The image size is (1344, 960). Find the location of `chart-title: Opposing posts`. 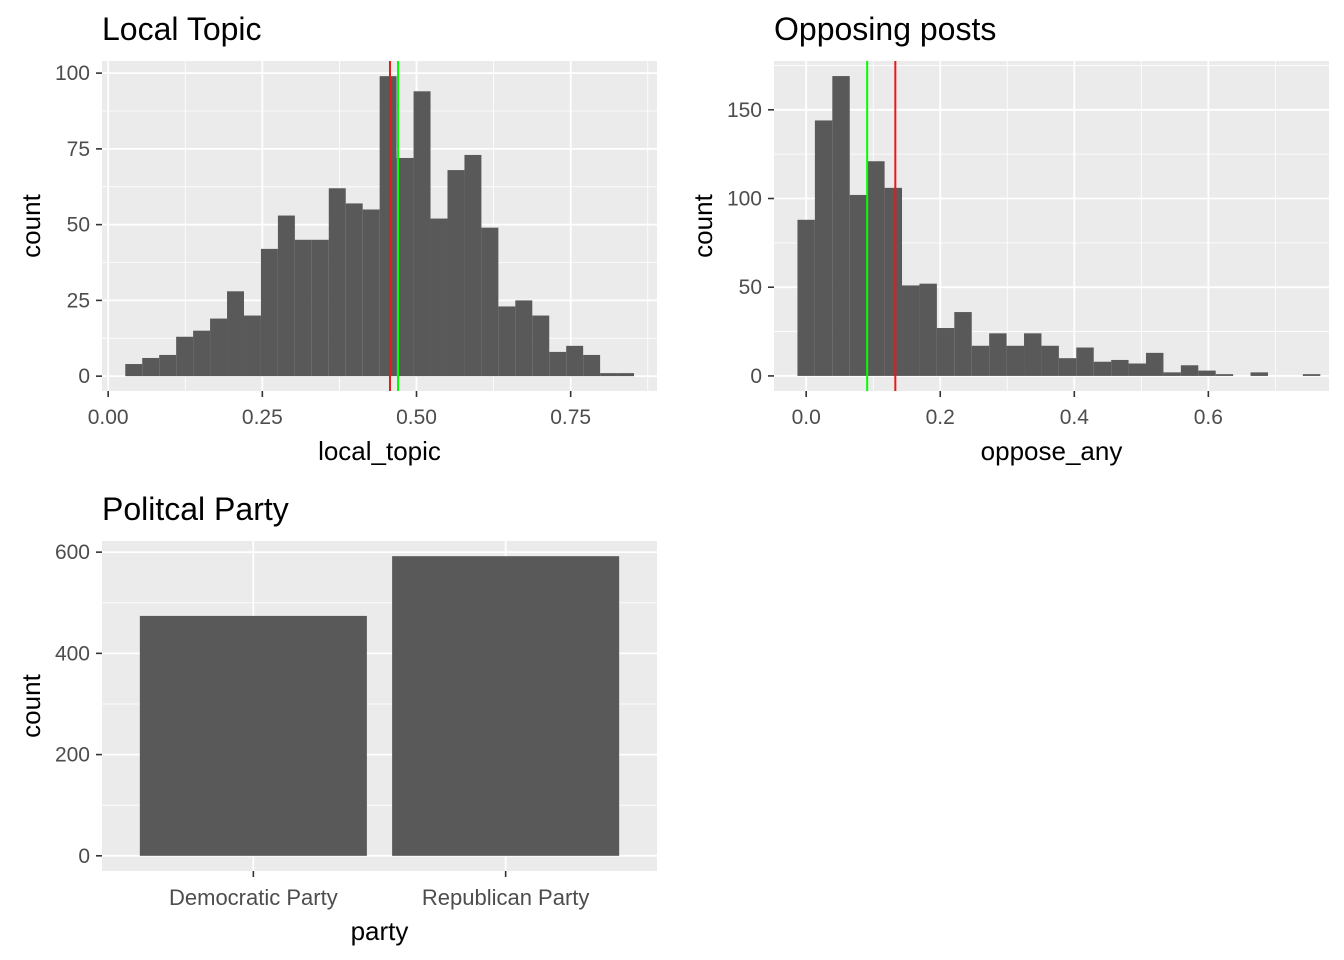

chart-title: Opposing posts is located at coordinates (885, 29).